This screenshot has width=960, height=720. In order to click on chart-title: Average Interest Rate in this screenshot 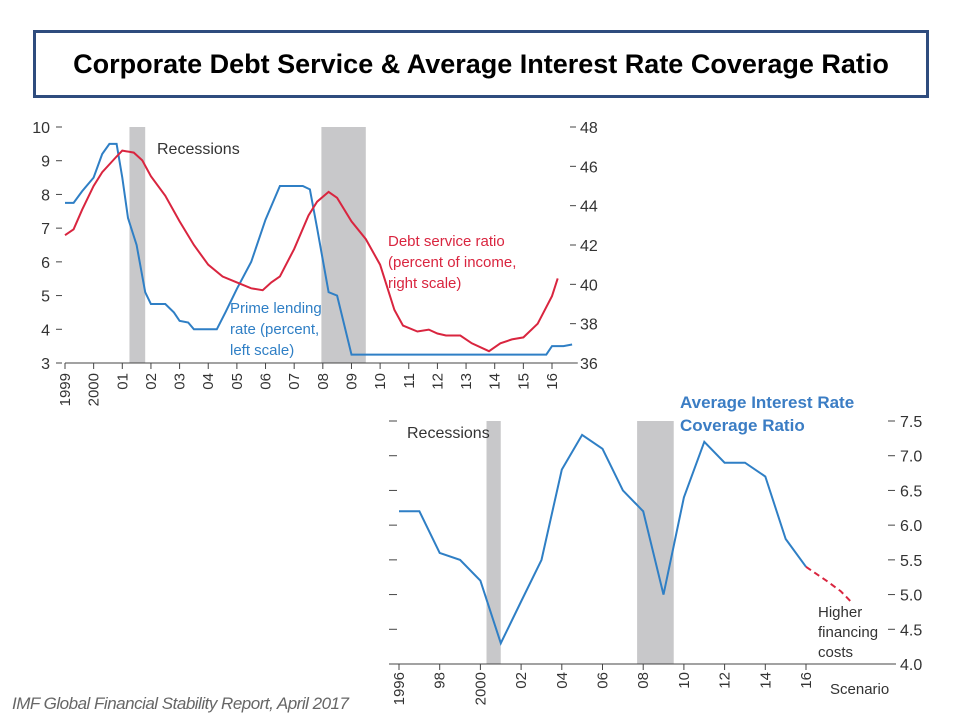, I will do `click(767, 402)`.